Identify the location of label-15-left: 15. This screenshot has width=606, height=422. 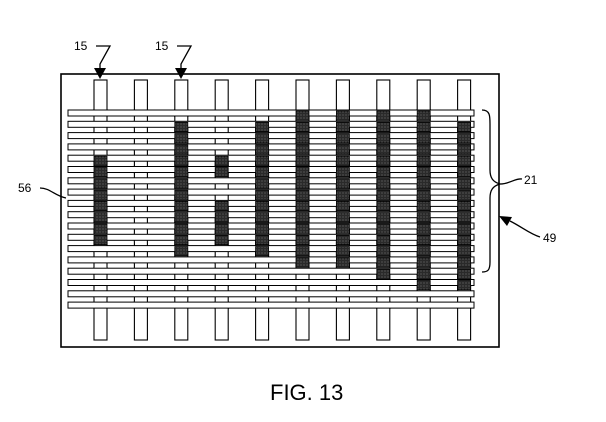
(81, 46).